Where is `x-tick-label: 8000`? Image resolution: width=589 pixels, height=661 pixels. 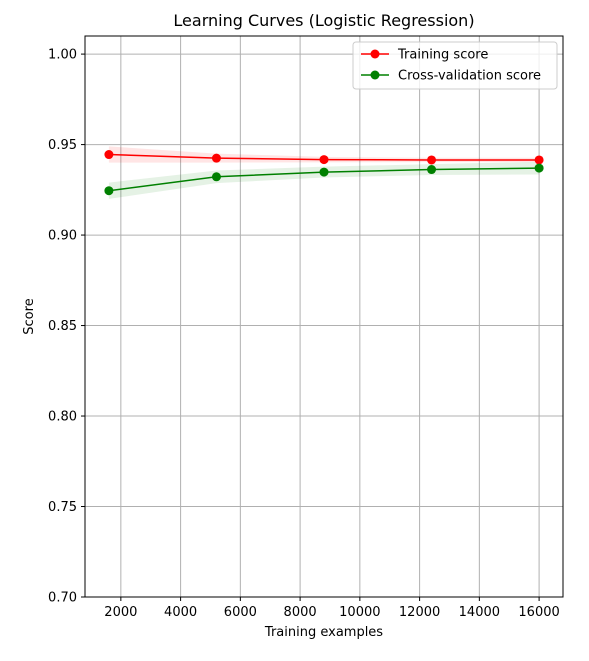
x-tick-label: 8000 is located at coordinates (300, 612).